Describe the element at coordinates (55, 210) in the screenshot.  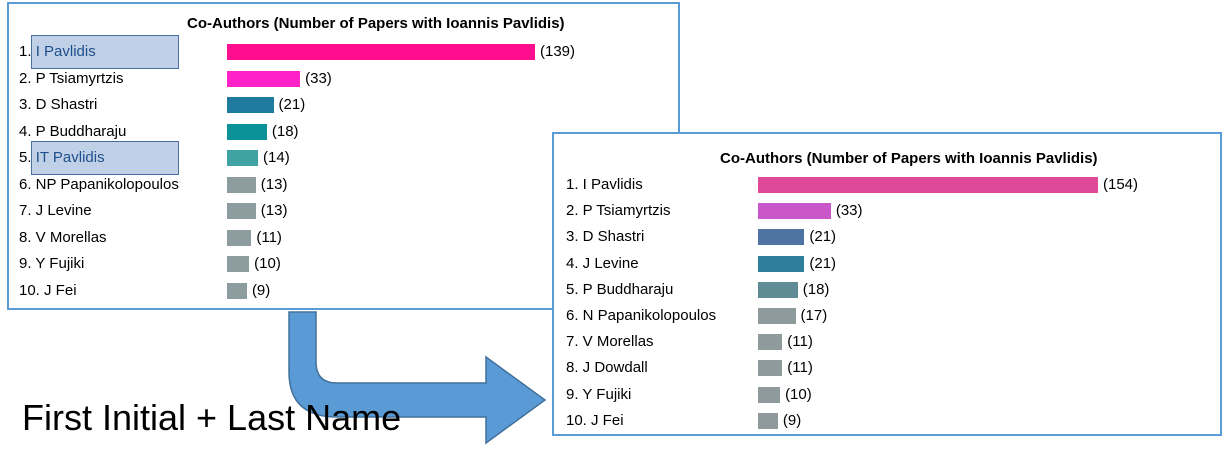
I see `category-label: 7. J Levine` at that location.